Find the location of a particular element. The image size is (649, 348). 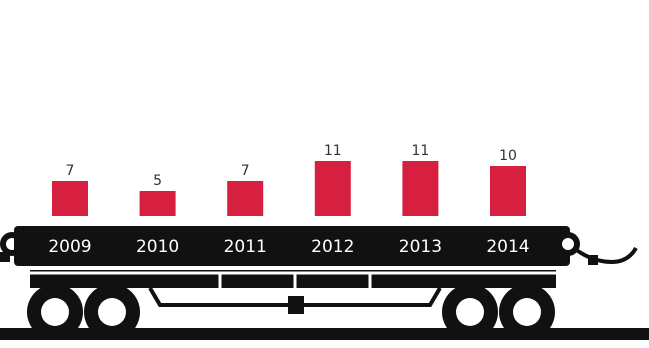

coupler-pin is located at coordinates (593, 260).